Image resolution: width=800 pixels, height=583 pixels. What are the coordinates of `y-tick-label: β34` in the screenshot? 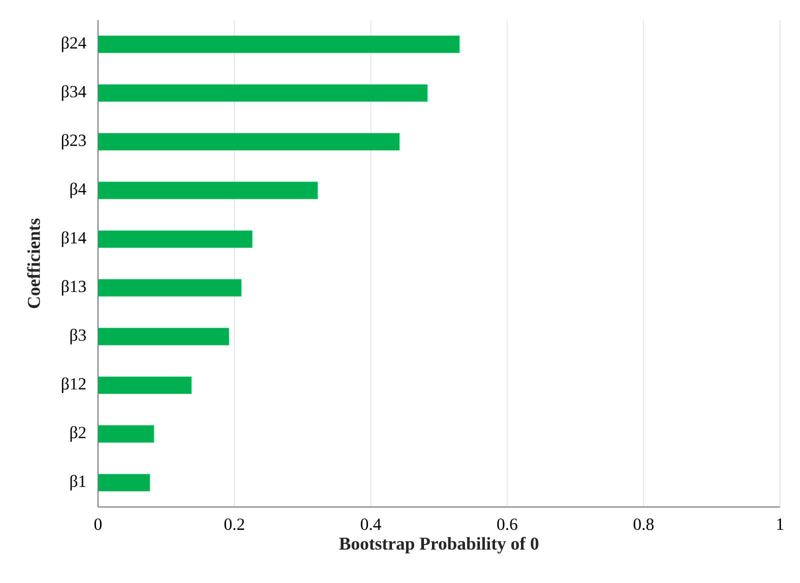 It's located at (74, 93).